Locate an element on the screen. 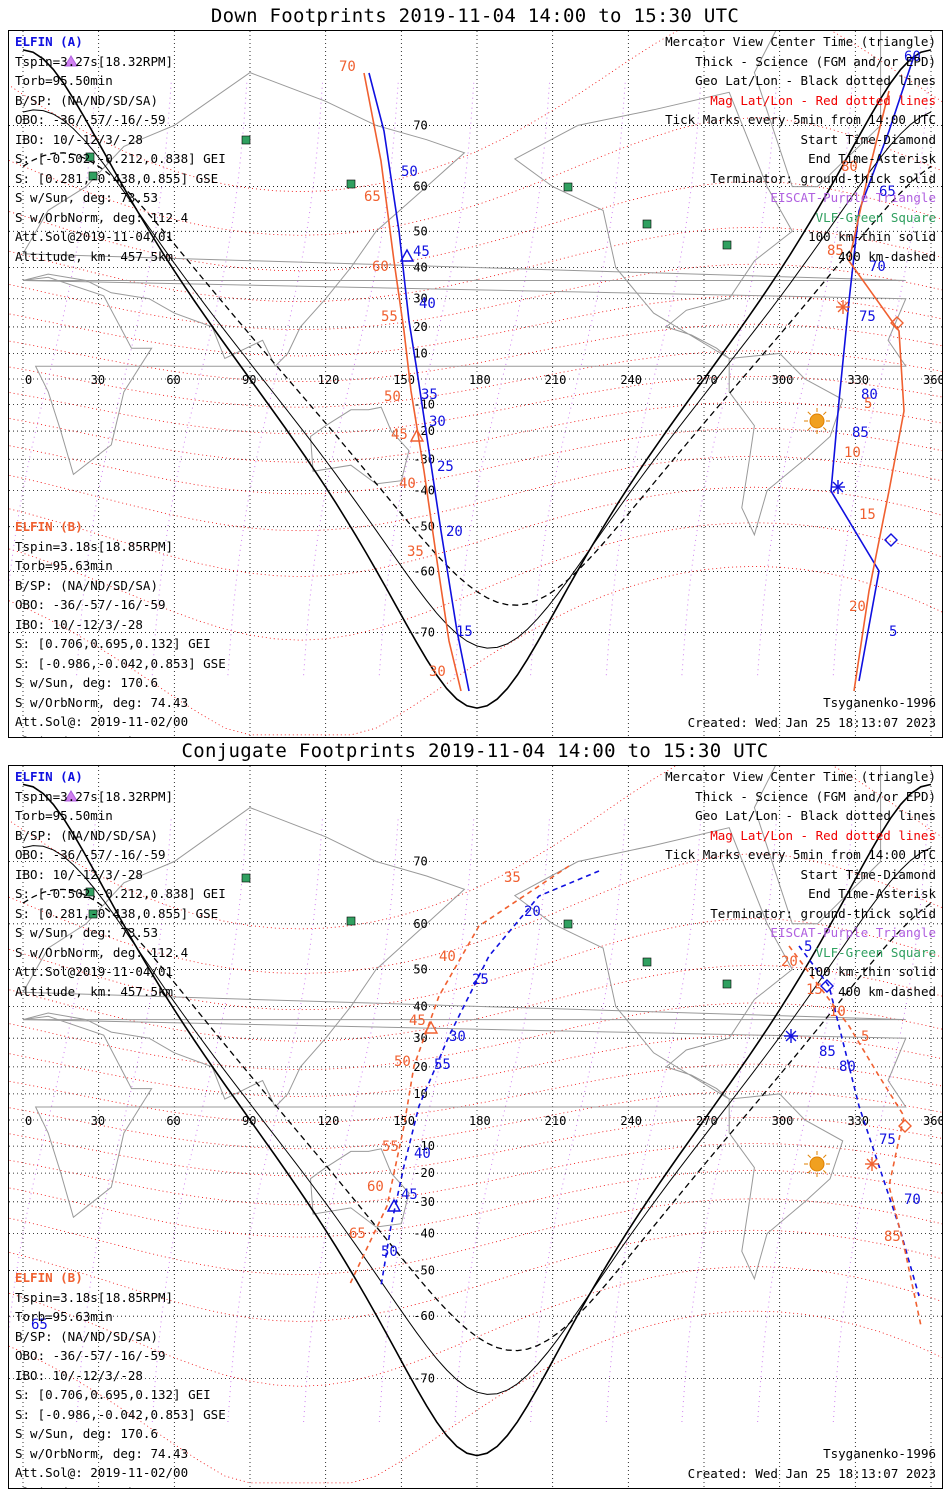 This screenshot has height=1500, width=950. info-line: S: [-0.986,-0.042,0.853] GSE is located at coordinates (120, 663).